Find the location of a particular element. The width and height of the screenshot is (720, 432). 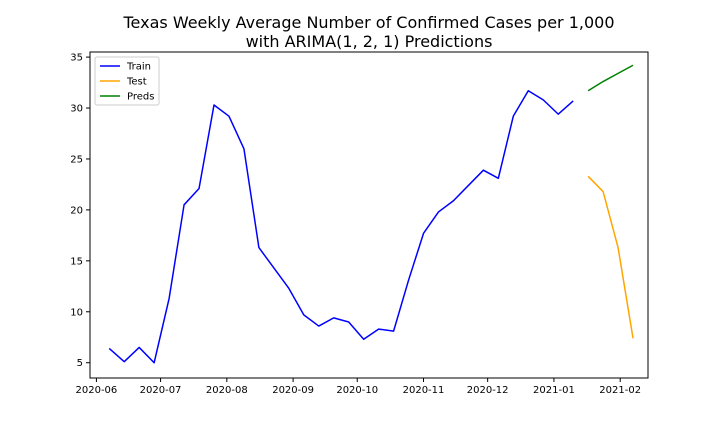

x-tick-label: 2021-01 is located at coordinates (554, 390).